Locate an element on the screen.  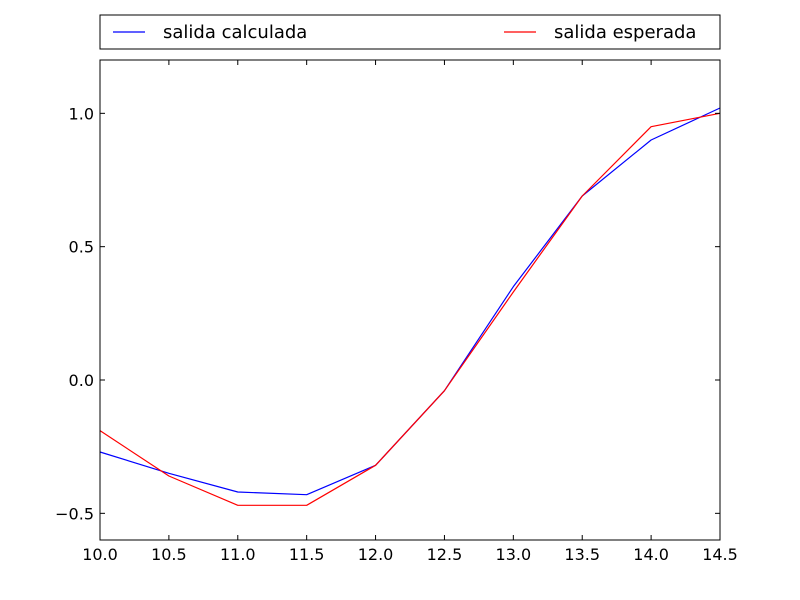
legend-label-salida-calculada: salida calculada is located at coordinates (235, 32).